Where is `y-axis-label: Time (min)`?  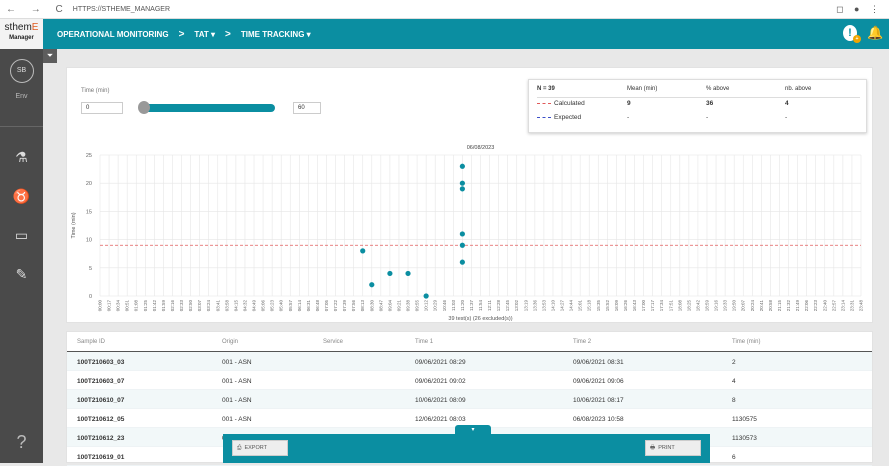 y-axis-label: Time (min) is located at coordinates (74, 225).